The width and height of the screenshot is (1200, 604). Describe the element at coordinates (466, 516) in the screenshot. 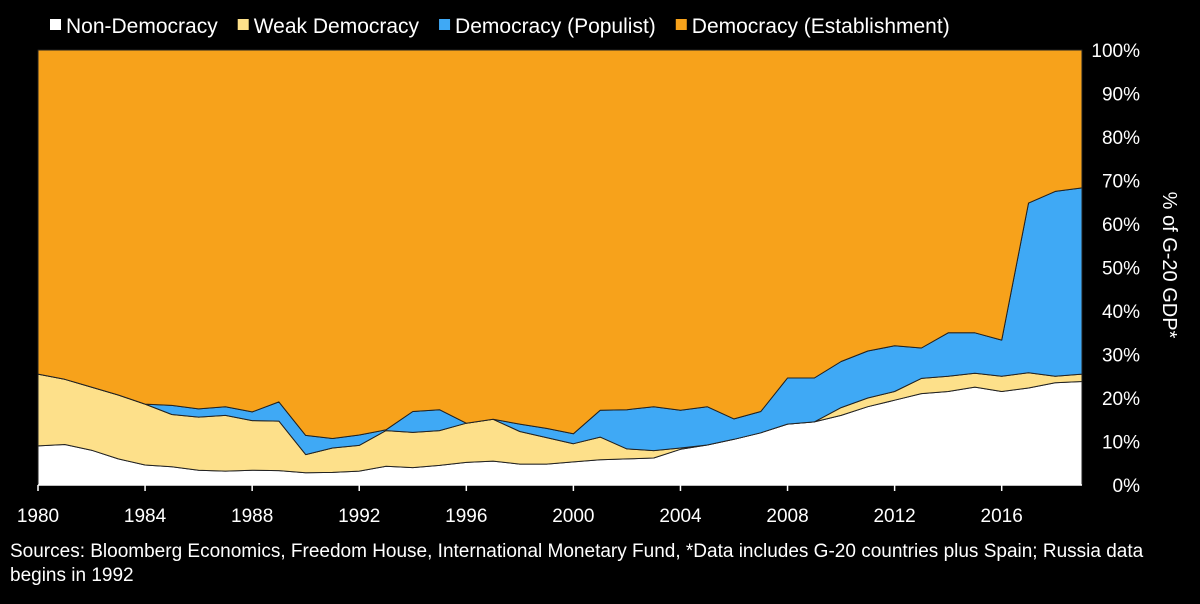

I see `x-tick-label: 1996` at that location.